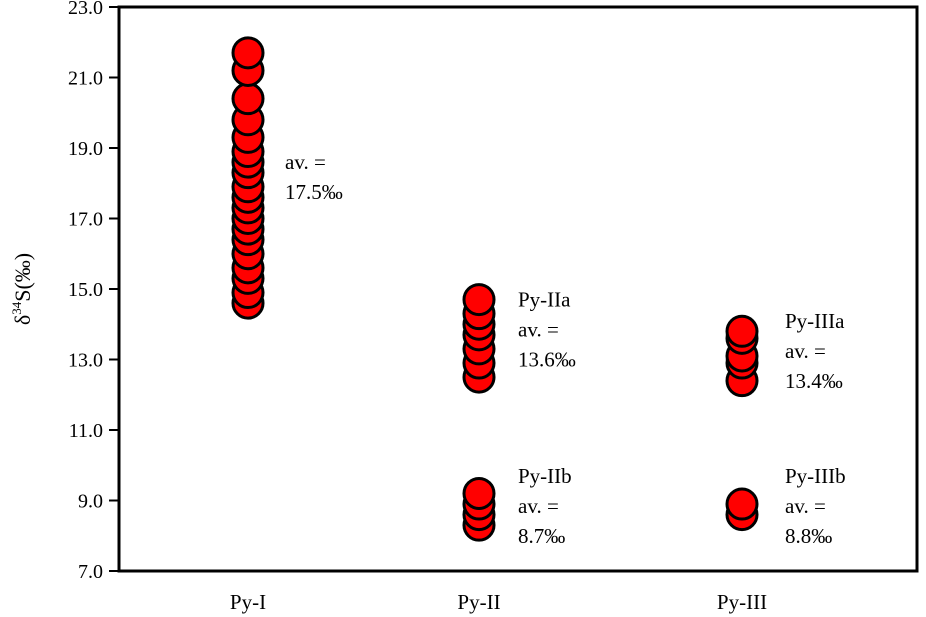  I want to click on annotation-text: Py-IIIb, so click(815, 476).